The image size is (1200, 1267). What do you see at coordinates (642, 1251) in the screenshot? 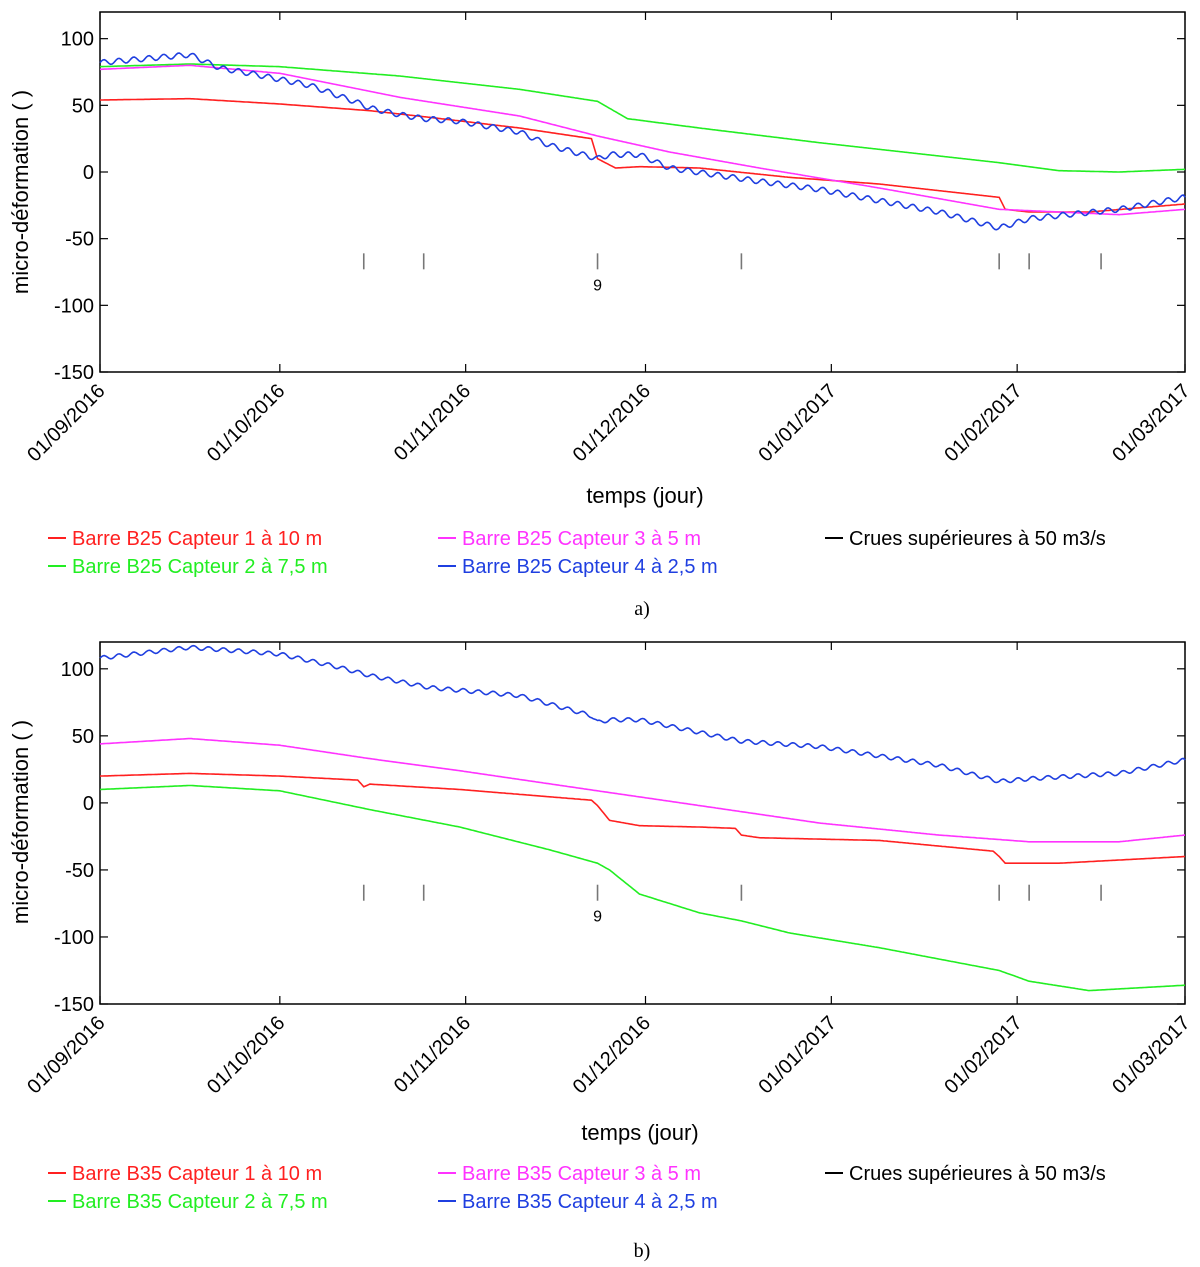
I see `panel-caption: b)` at bounding box center [642, 1251].